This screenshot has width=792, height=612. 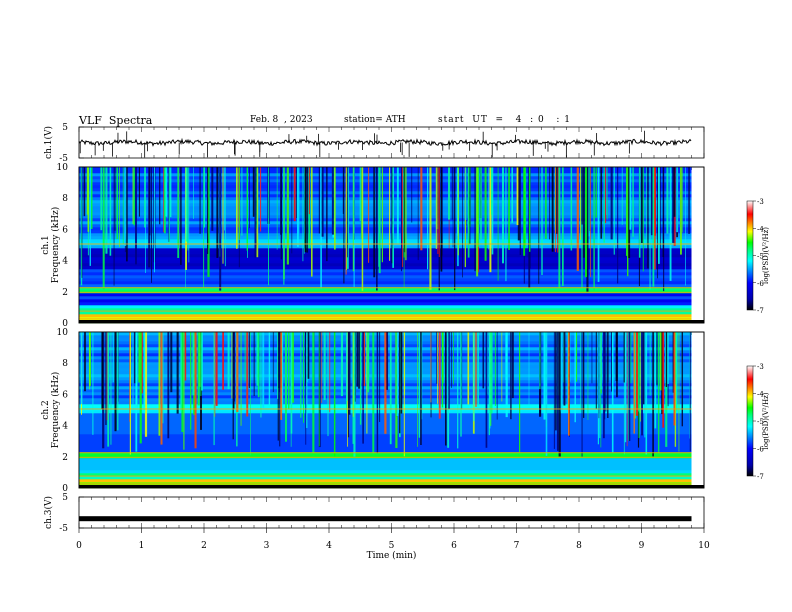 What do you see at coordinates (391, 486) in the screenshot?
I see `spectrogram-base-strip` at bounding box center [391, 486].